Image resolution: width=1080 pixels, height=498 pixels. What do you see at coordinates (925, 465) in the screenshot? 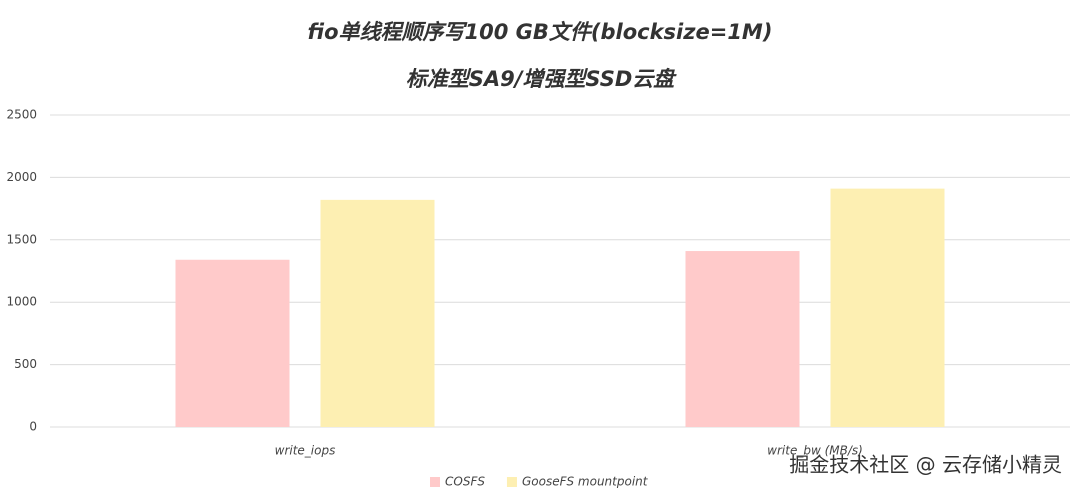
I see `watermark: 掘金技术社区 @ 云存储小精灵` at bounding box center [925, 465].